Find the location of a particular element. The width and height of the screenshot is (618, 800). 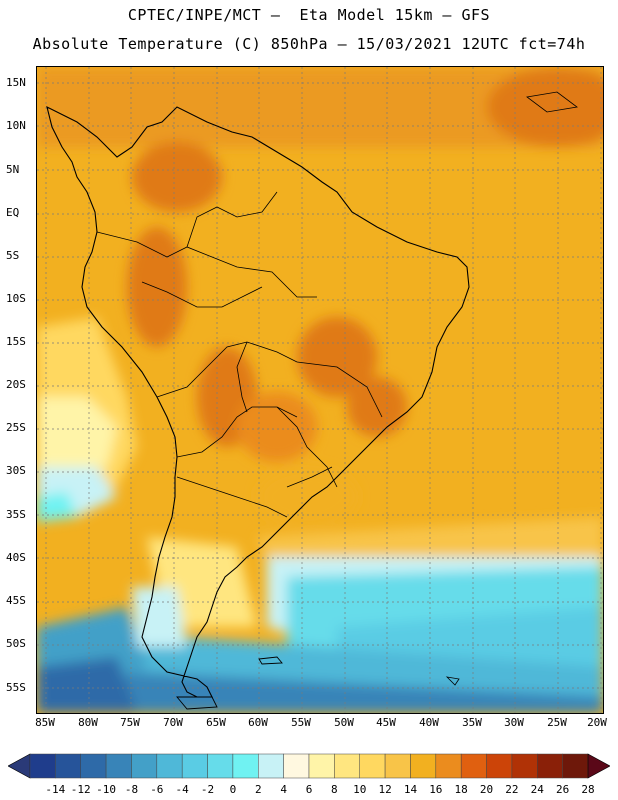

lon-label: 20W is located at coordinates (597, 722).